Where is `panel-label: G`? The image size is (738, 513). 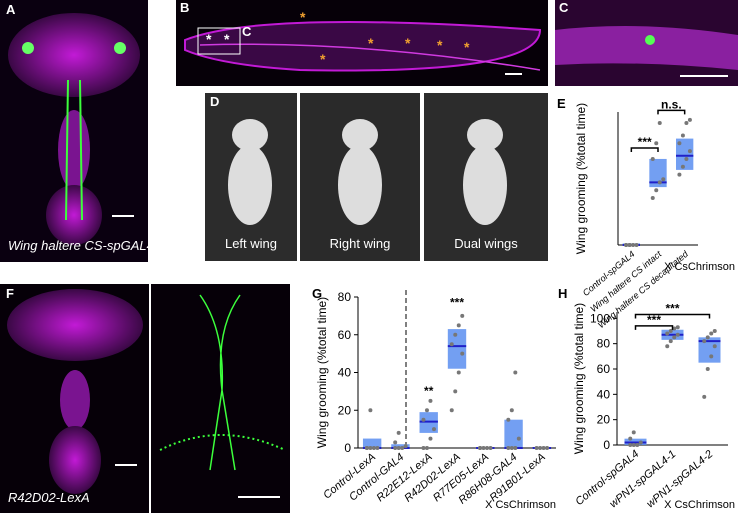
panel-label: G is located at coordinates (317, 293).